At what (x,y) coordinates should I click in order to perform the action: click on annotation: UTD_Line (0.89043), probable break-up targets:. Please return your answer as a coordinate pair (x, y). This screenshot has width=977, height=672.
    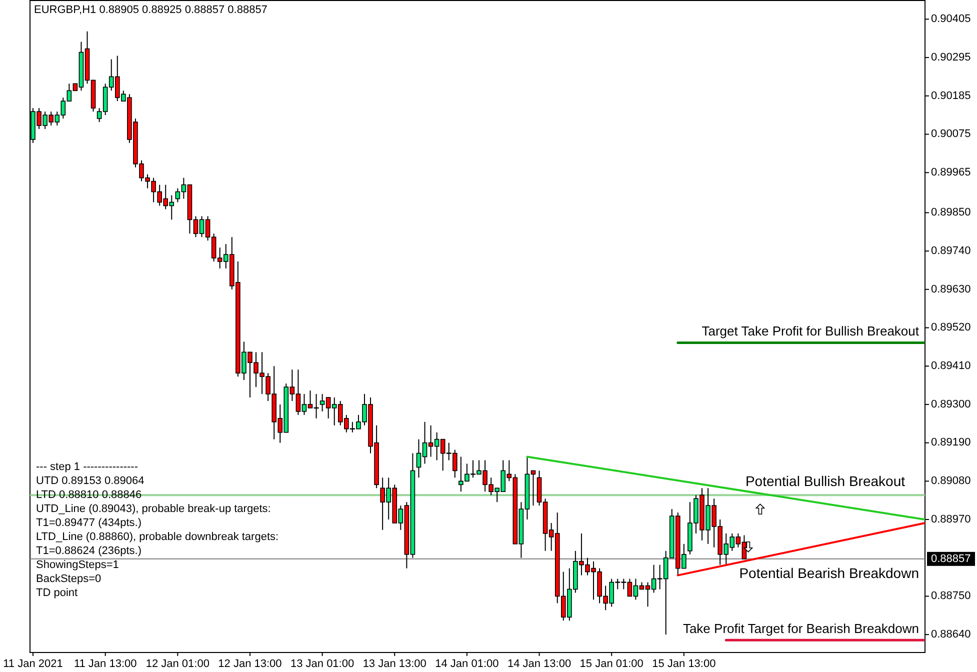
    Looking at the image, I should click on (153, 509).